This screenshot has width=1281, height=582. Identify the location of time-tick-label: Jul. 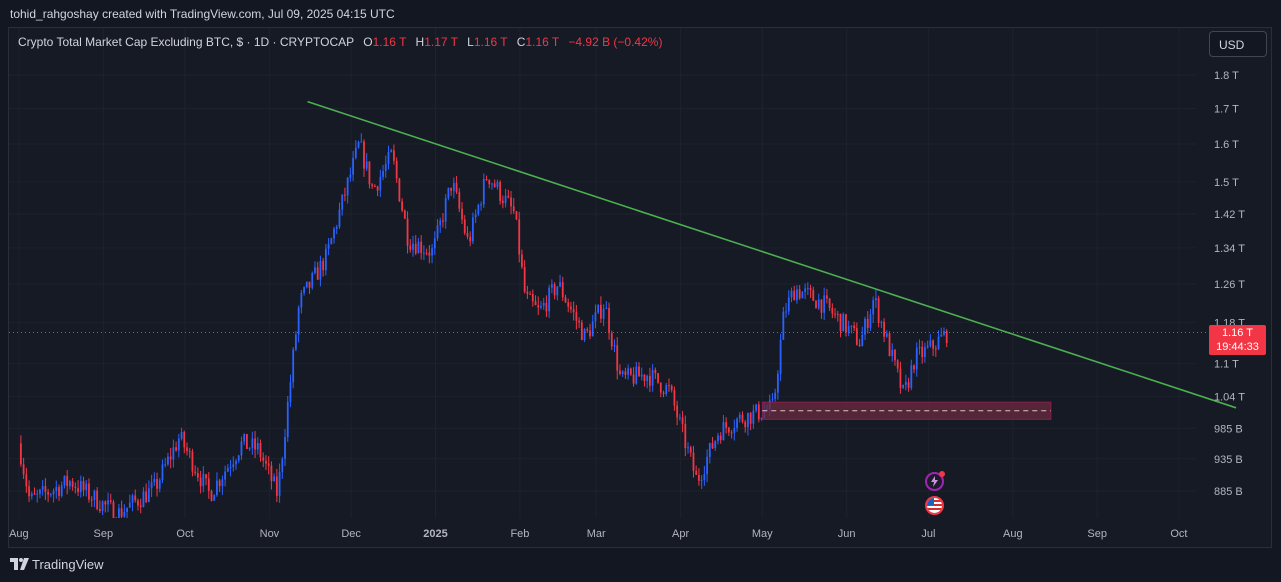
(928, 534).